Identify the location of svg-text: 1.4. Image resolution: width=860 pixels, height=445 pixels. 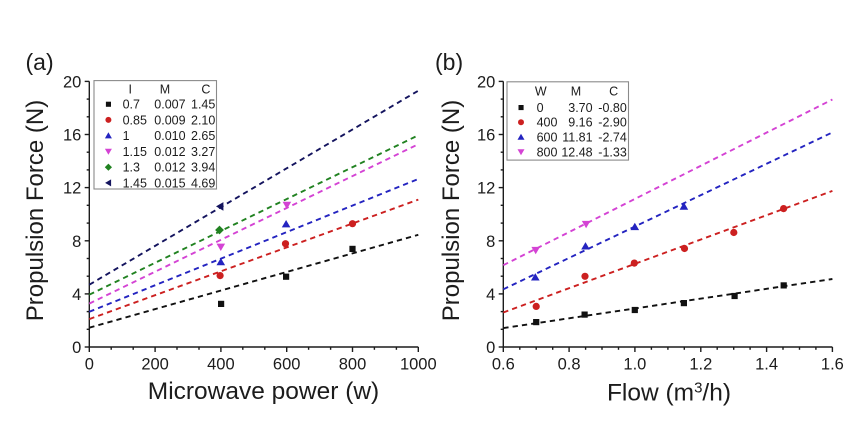
(766, 365).